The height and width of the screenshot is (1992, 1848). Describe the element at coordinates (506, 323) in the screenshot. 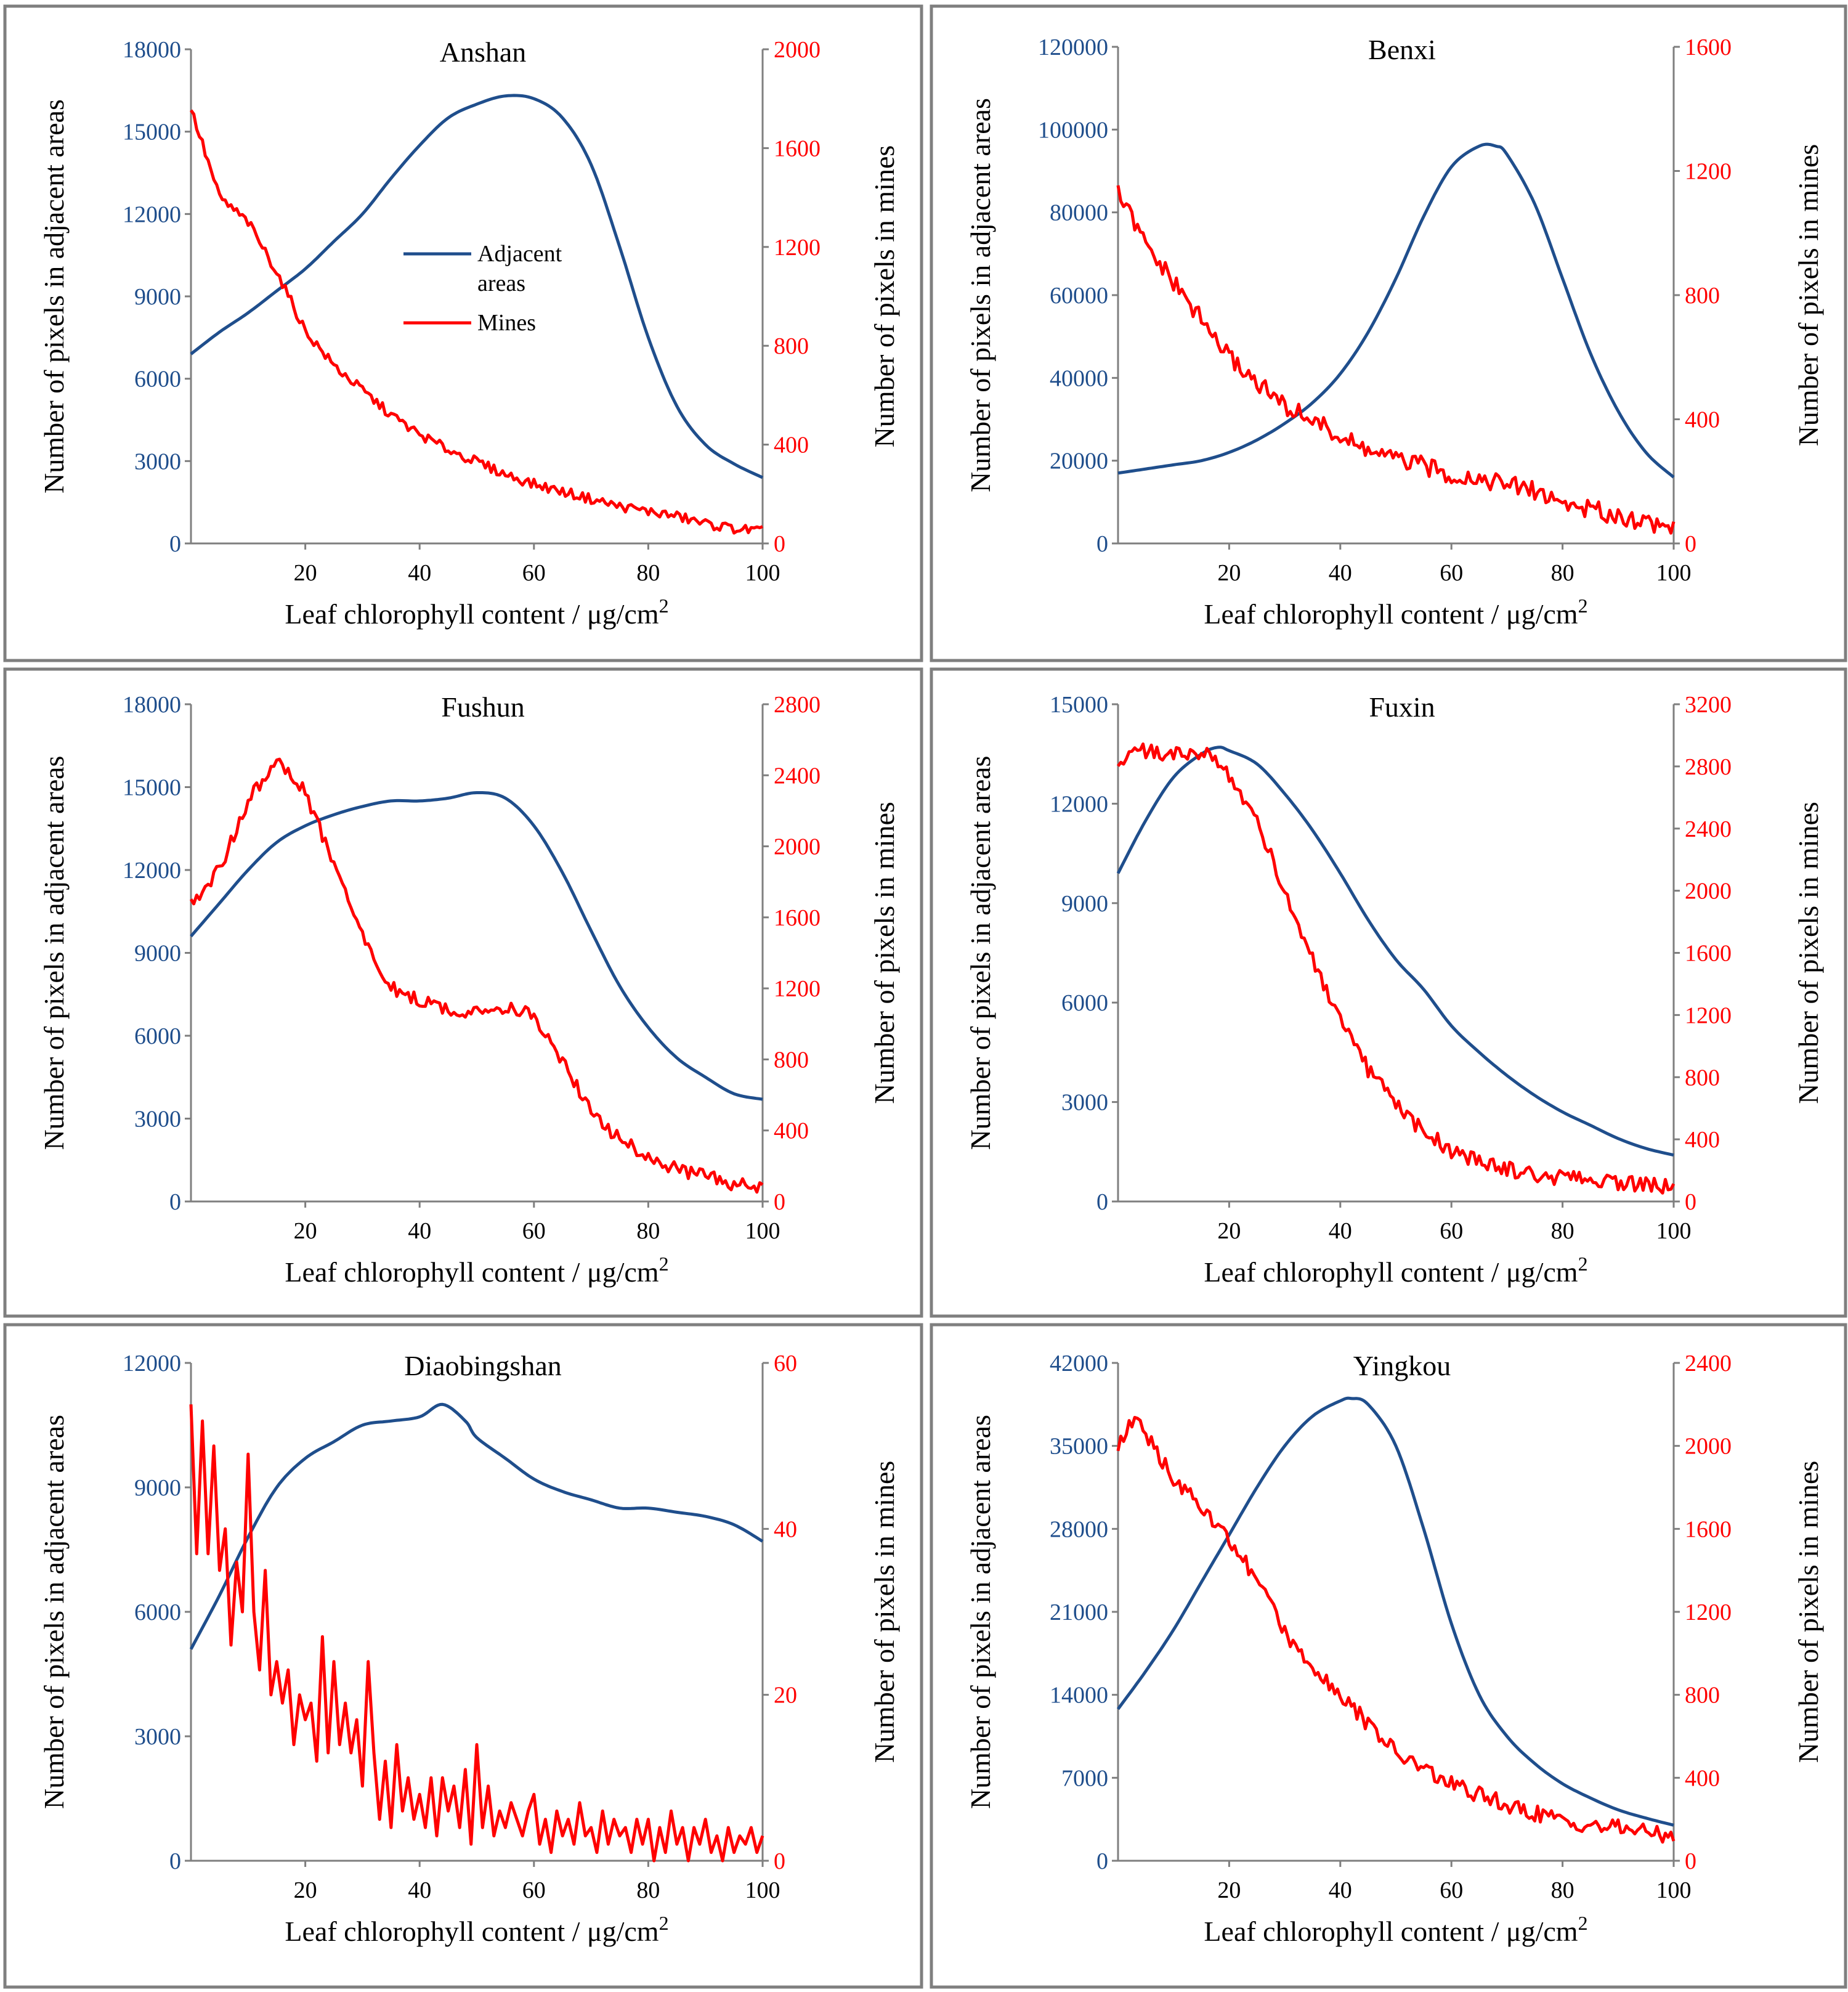

I see `legend-label-mines: Mines` at that location.